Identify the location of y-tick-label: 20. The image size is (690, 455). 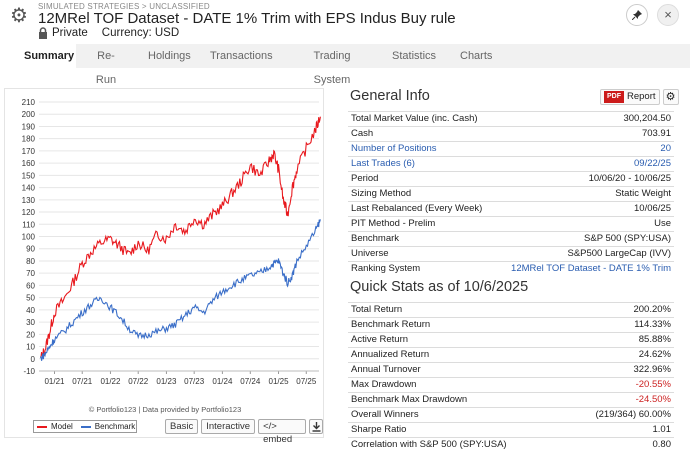
(30, 334).